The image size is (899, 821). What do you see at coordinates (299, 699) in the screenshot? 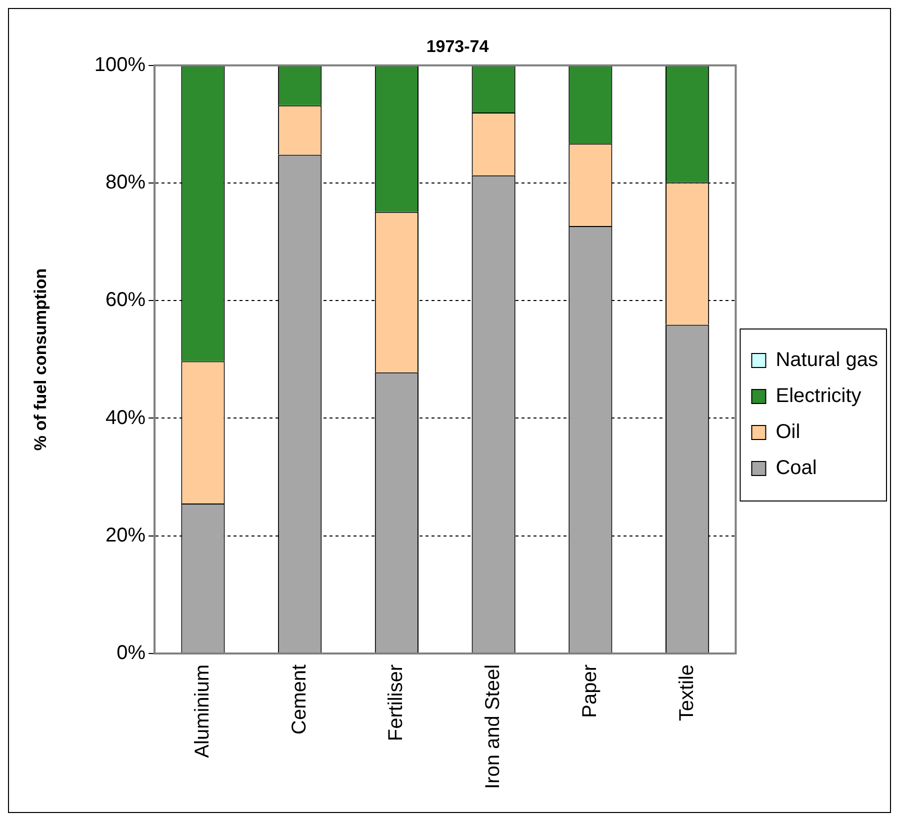
I see `x-tick-label: Cement` at bounding box center [299, 699].